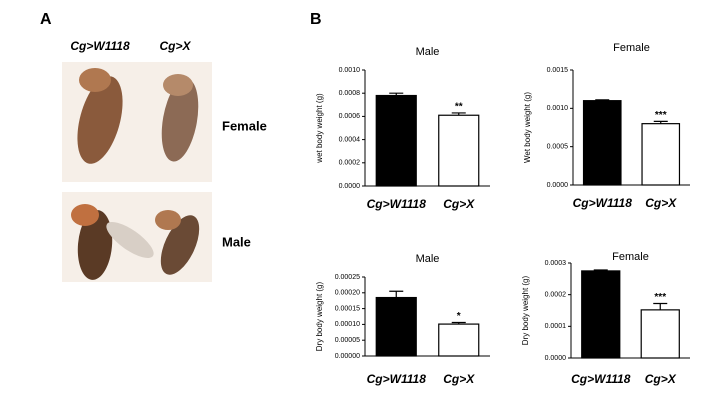  I want to click on panel-label: A, so click(46, 19).